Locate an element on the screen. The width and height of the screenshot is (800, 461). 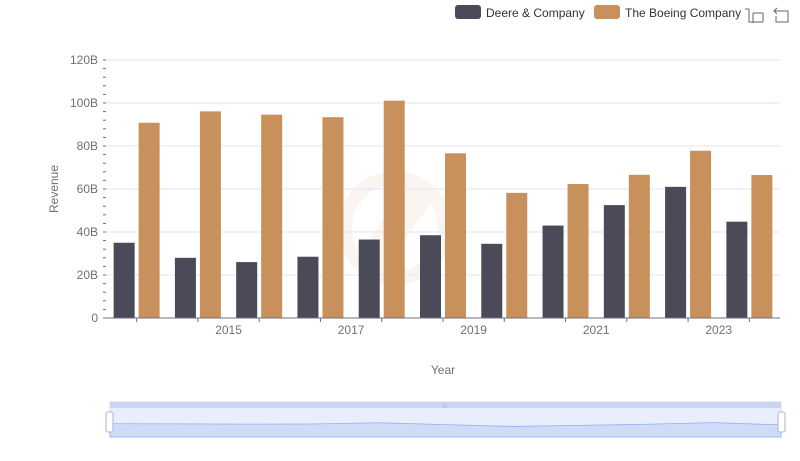
x-axis-ticks: 2015 2017 2019 2021 2023 is located at coordinates (443, 327).